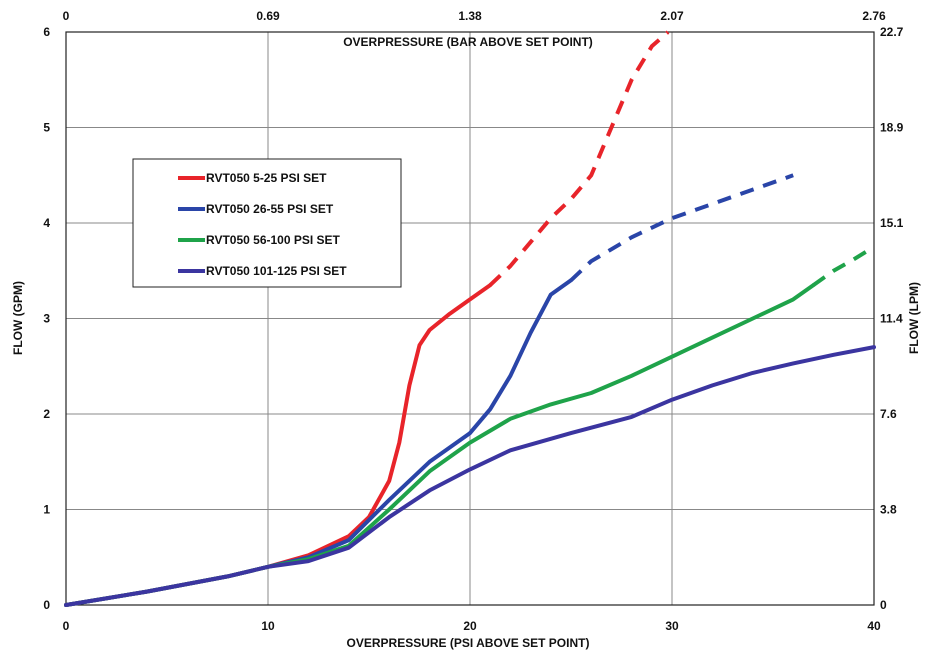 This screenshot has height=653, width=928. I want to click on series-1-dashed-line, so click(579, 158).